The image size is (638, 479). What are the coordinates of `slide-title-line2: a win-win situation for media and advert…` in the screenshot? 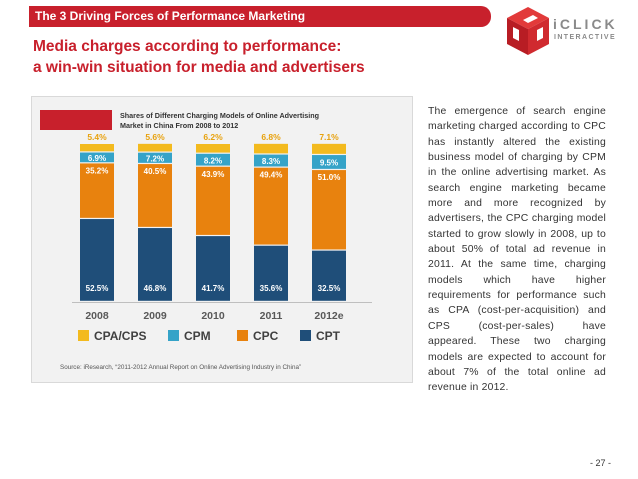 It's located at (199, 67).